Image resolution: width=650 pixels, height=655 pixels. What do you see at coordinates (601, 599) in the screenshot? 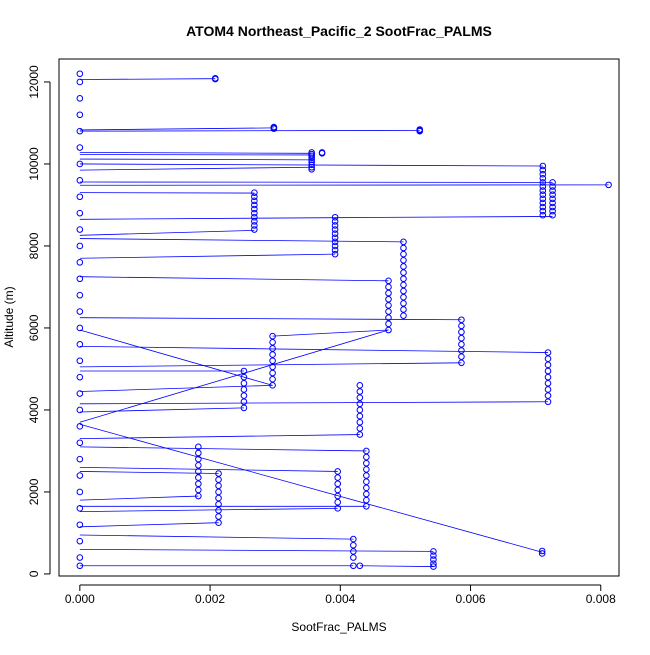
I see `x-tick-label: 0.008` at bounding box center [601, 599].